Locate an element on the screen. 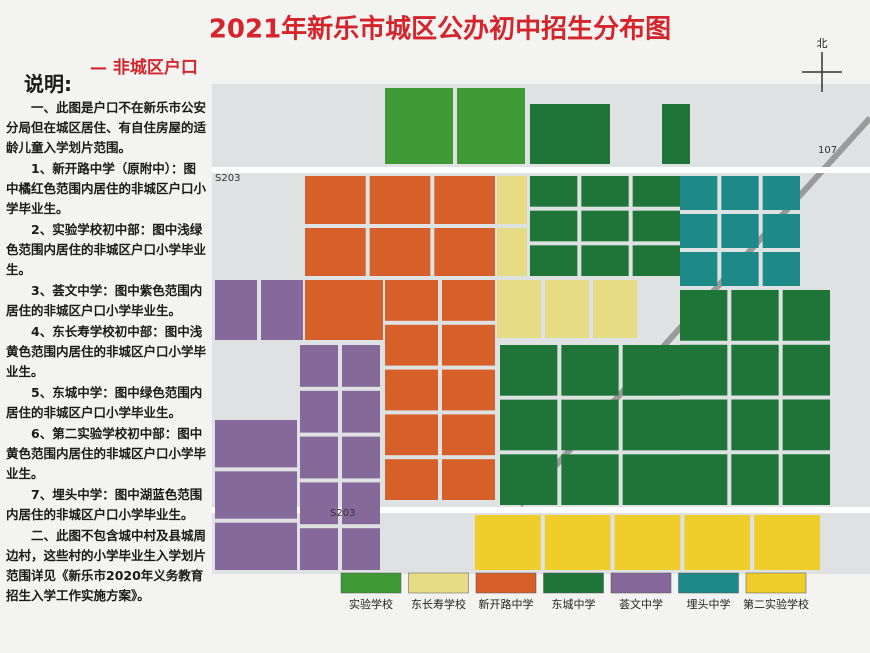 The height and width of the screenshot is (653, 870). road-label: 107 is located at coordinates (827, 150).